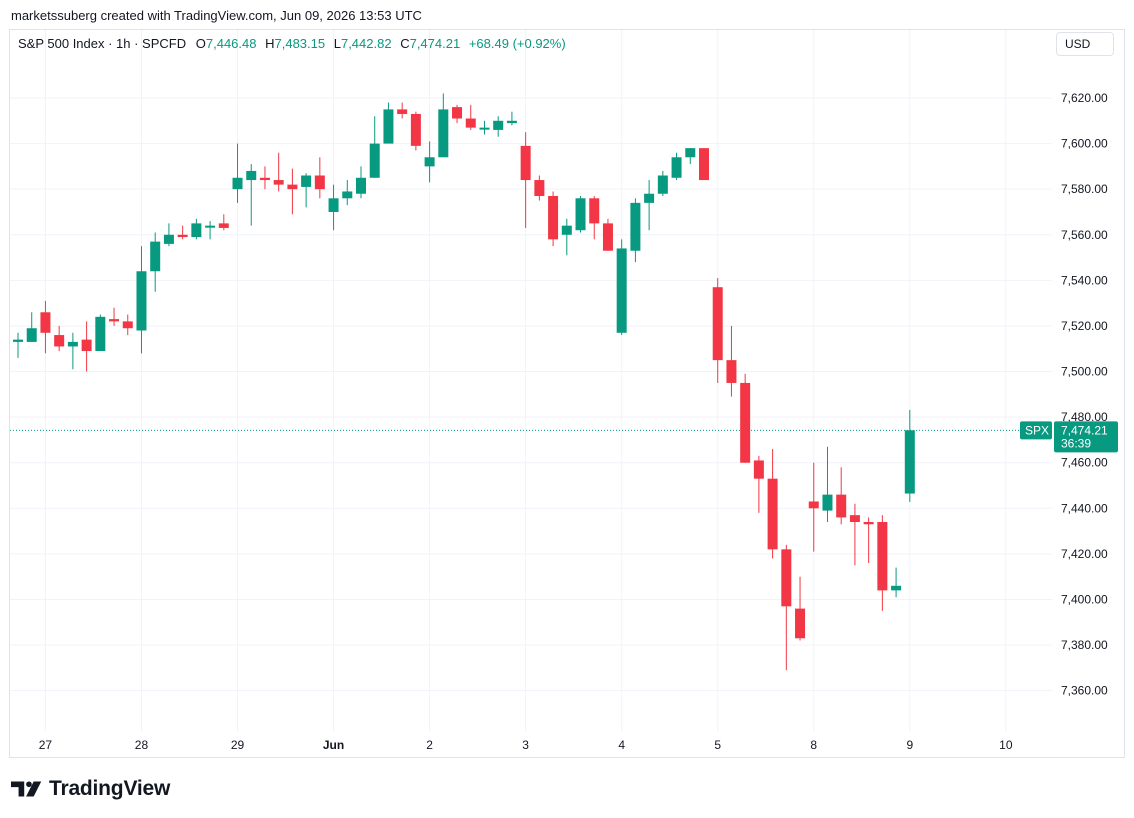  What do you see at coordinates (1084, 417) in the screenshot?
I see `y-tick-label: 7,480.00` at bounding box center [1084, 417].